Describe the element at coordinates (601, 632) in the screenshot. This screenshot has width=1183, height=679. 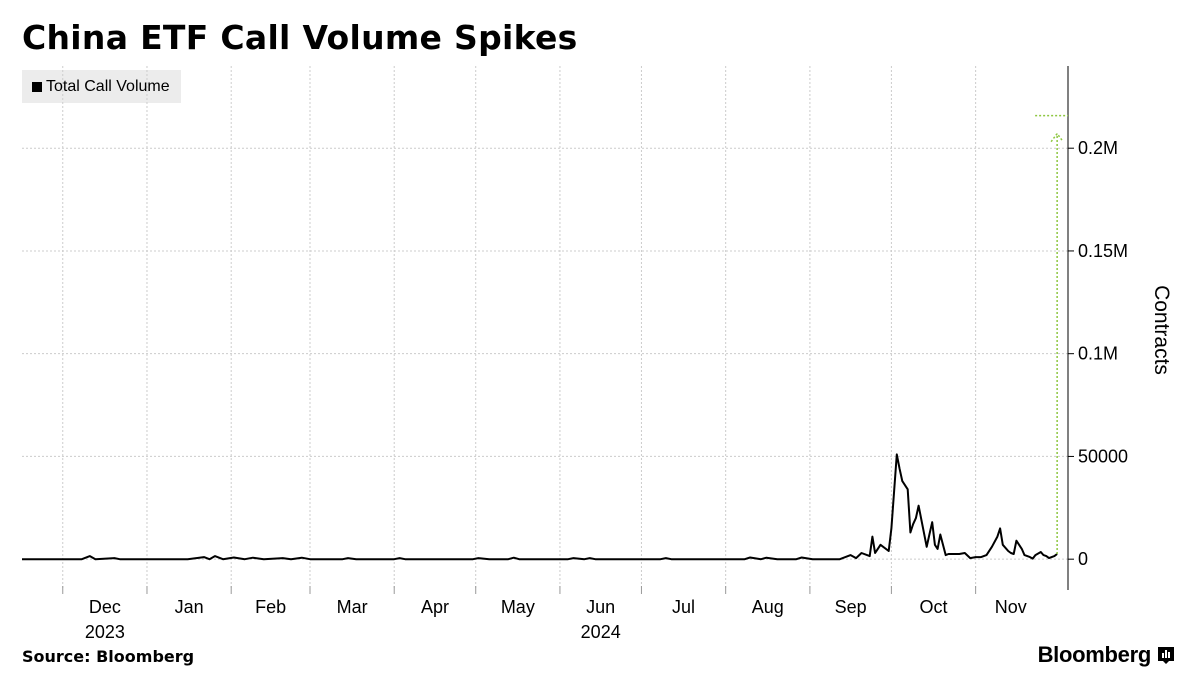
I see `x-year-label: 2024` at that location.